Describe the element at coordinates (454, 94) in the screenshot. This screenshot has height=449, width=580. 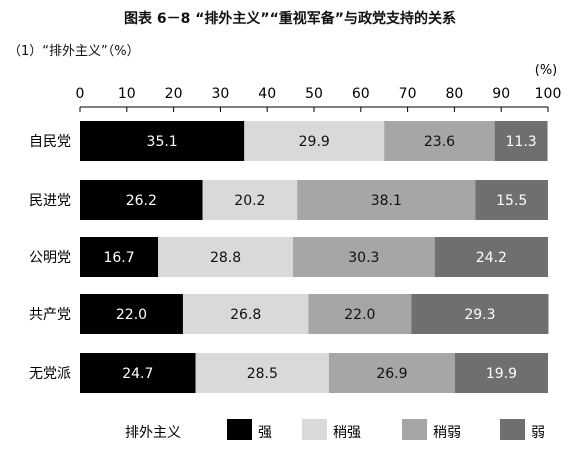
I see `x-tick-label: 80` at that location.